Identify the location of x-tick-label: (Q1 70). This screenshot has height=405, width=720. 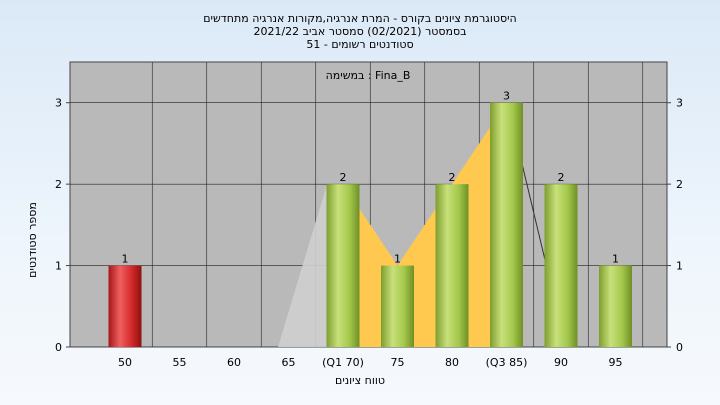
(343, 362).